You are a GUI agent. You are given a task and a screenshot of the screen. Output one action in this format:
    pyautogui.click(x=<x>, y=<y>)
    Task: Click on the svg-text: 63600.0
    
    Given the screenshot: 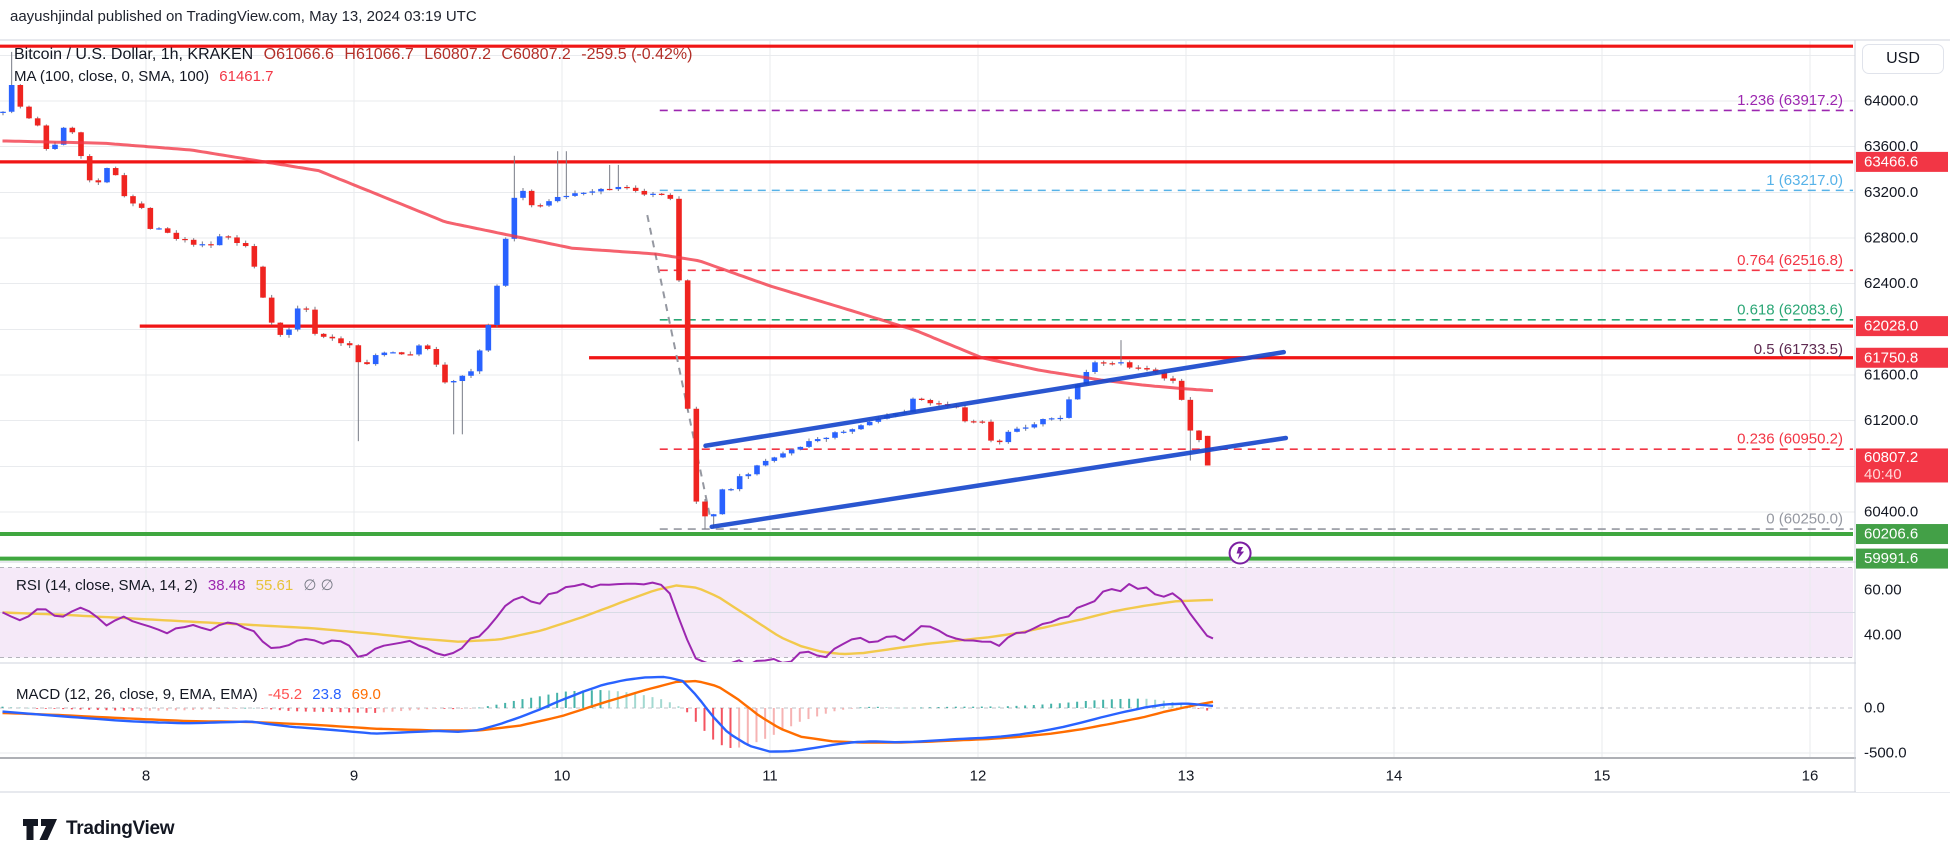 What is the action you would take?
    pyautogui.click(x=1891, y=146)
    